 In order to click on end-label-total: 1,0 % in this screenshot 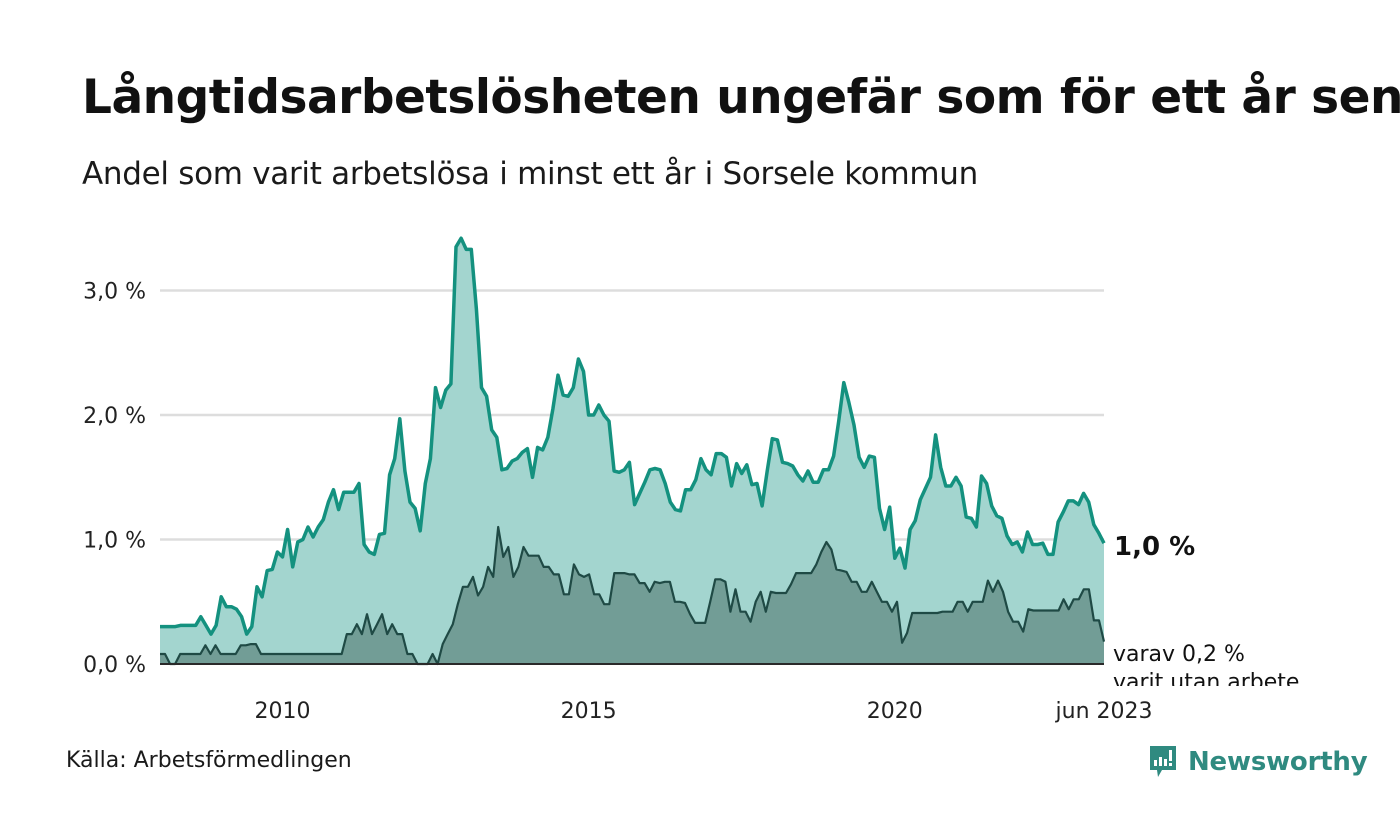, I will do `click(1154, 547)`.